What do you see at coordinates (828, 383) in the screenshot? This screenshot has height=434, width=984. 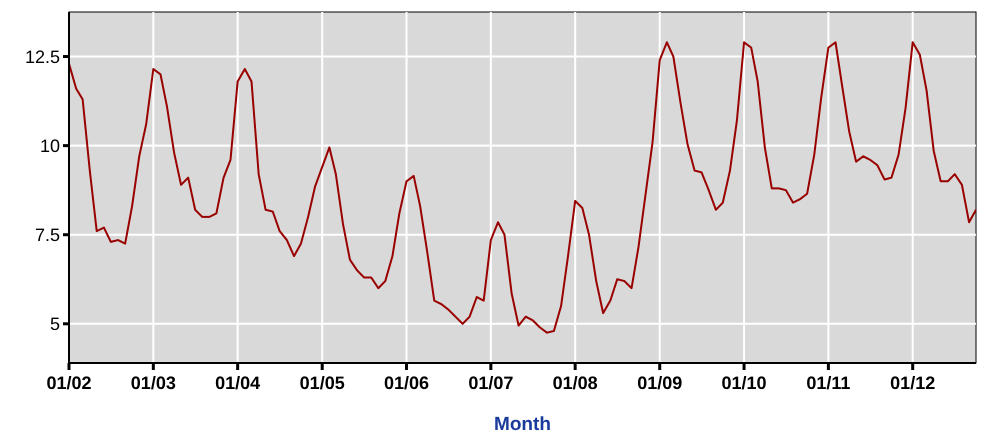 I see `x-tick-label: 01/11` at bounding box center [828, 383].